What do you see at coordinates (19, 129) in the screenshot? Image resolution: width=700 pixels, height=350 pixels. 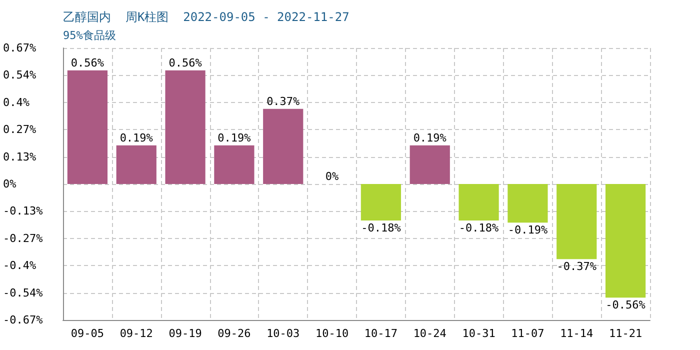 I see `y-tick-label: 0.27%` at bounding box center [19, 129].